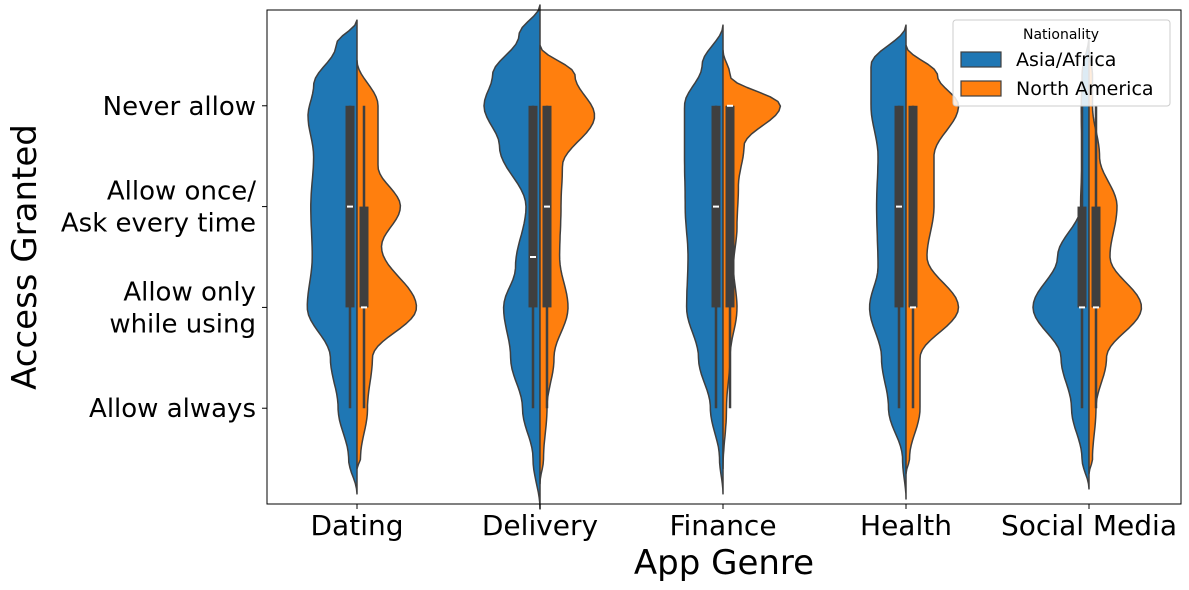 This screenshot has width=1189, height=590. What do you see at coordinates (913, 206) in the screenshot?
I see `iqr-box-health-north-america` at bounding box center [913, 206].